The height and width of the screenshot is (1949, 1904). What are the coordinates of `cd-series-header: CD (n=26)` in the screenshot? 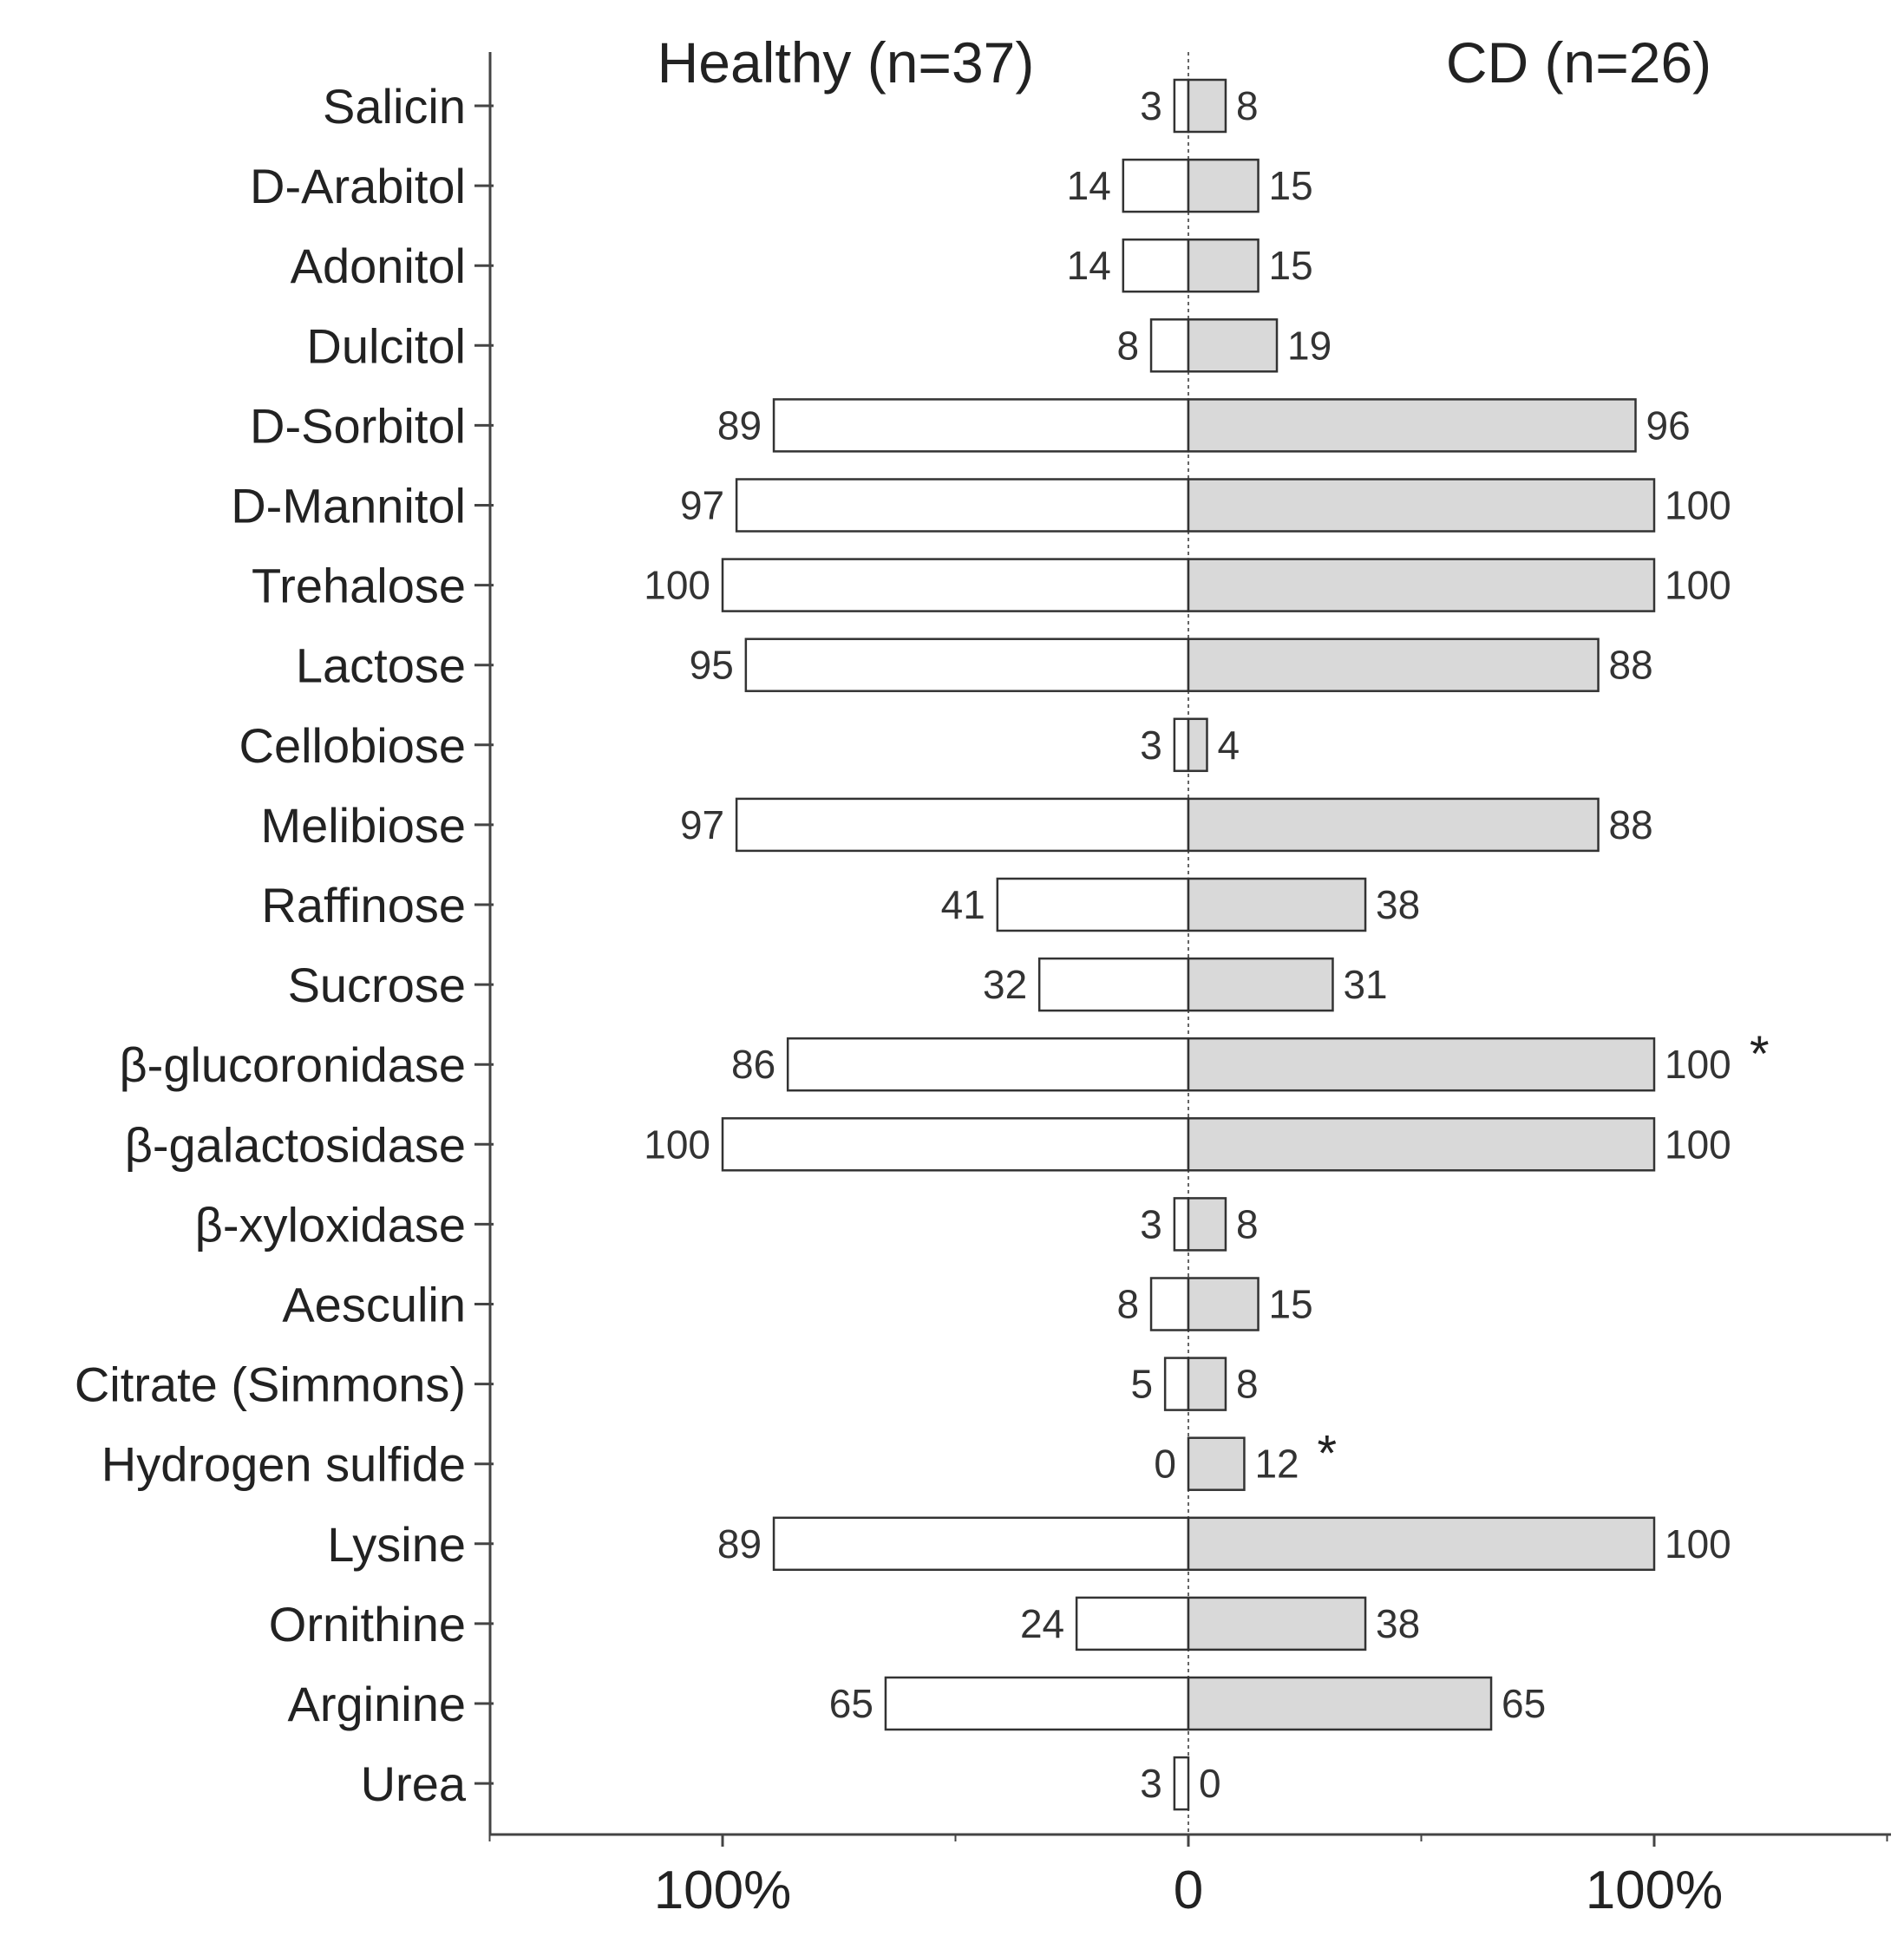 It's located at (1578, 62).